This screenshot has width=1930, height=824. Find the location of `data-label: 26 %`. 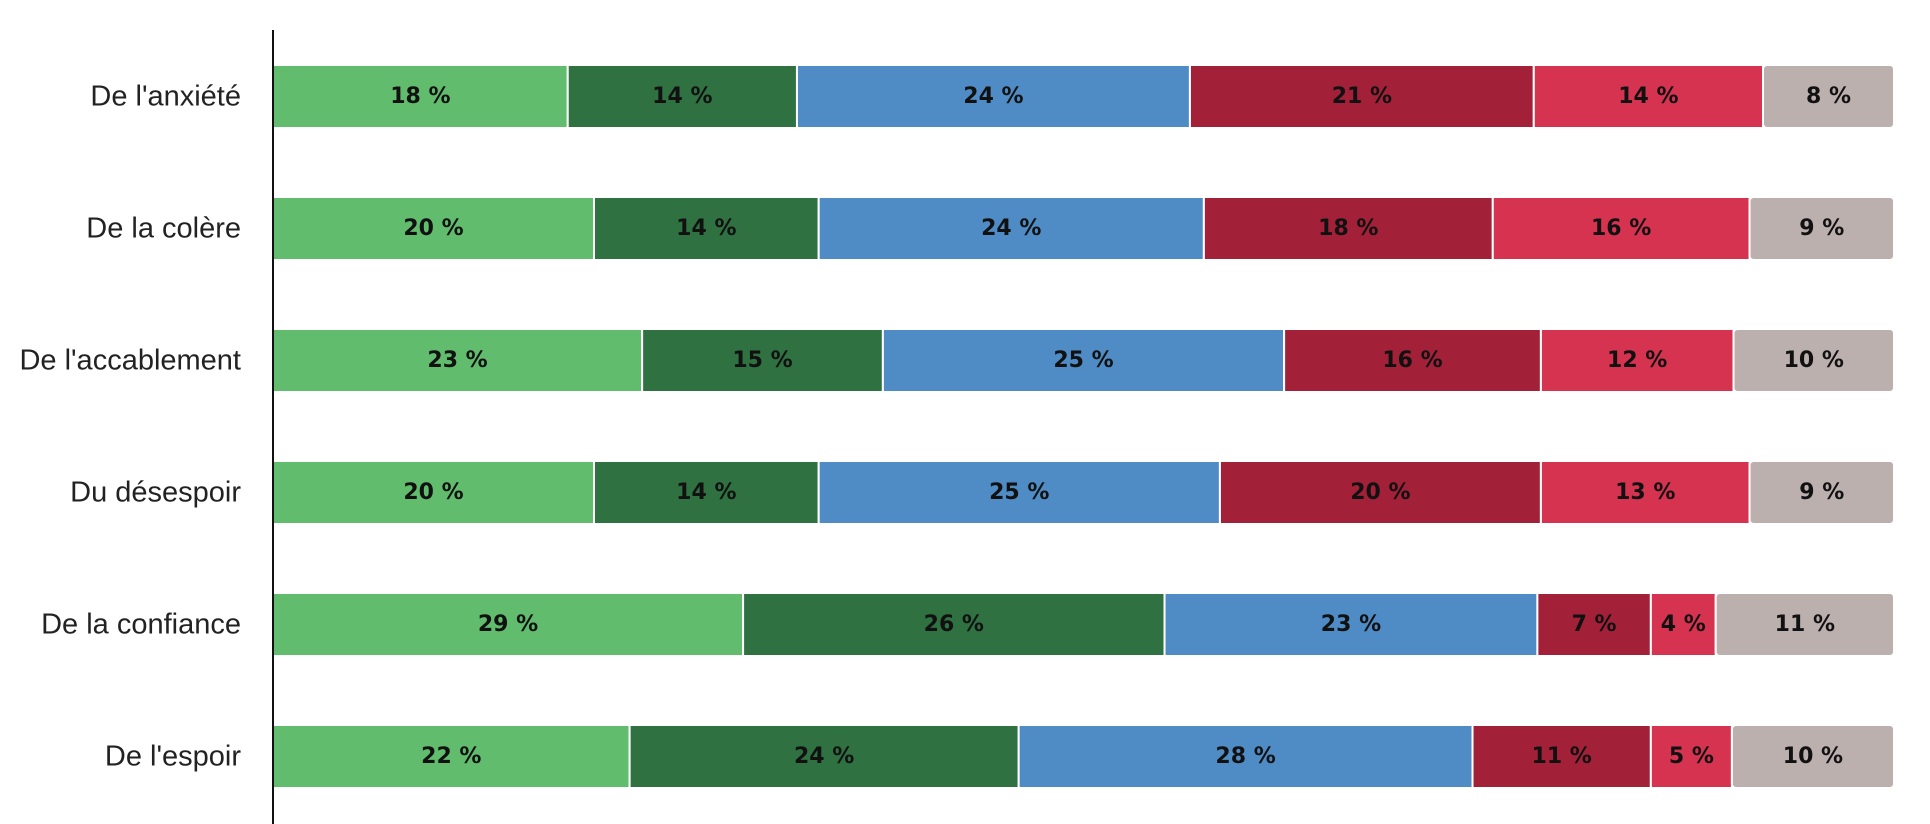

data-label: 26 % is located at coordinates (954, 624).